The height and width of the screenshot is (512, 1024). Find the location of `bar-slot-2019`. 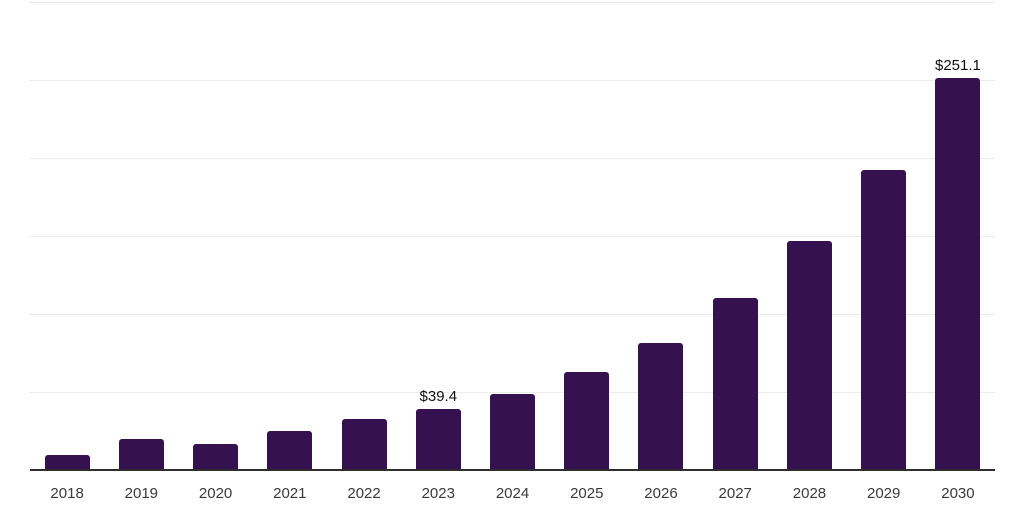

bar-slot-2019 is located at coordinates (141, 236).